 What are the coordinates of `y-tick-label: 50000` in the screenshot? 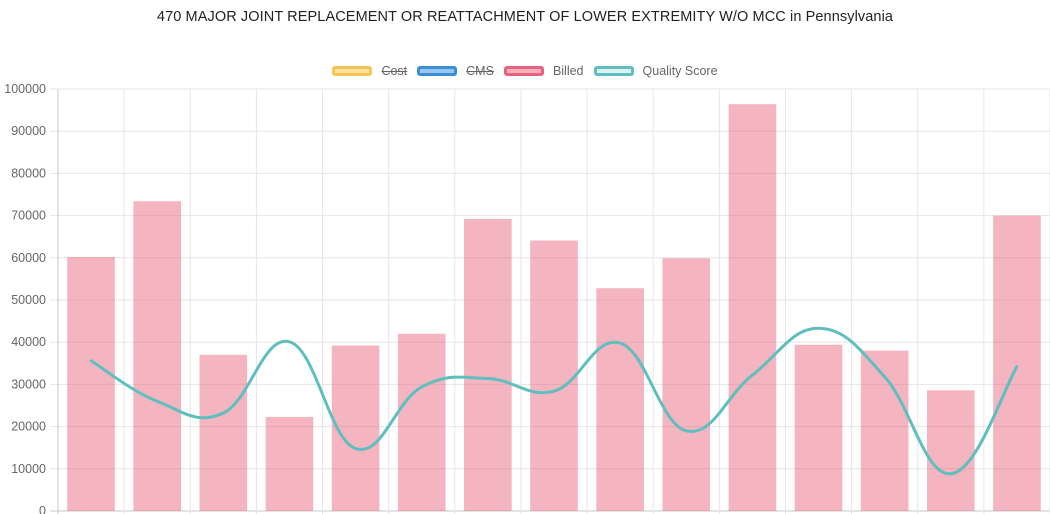 It's located at (28, 300).